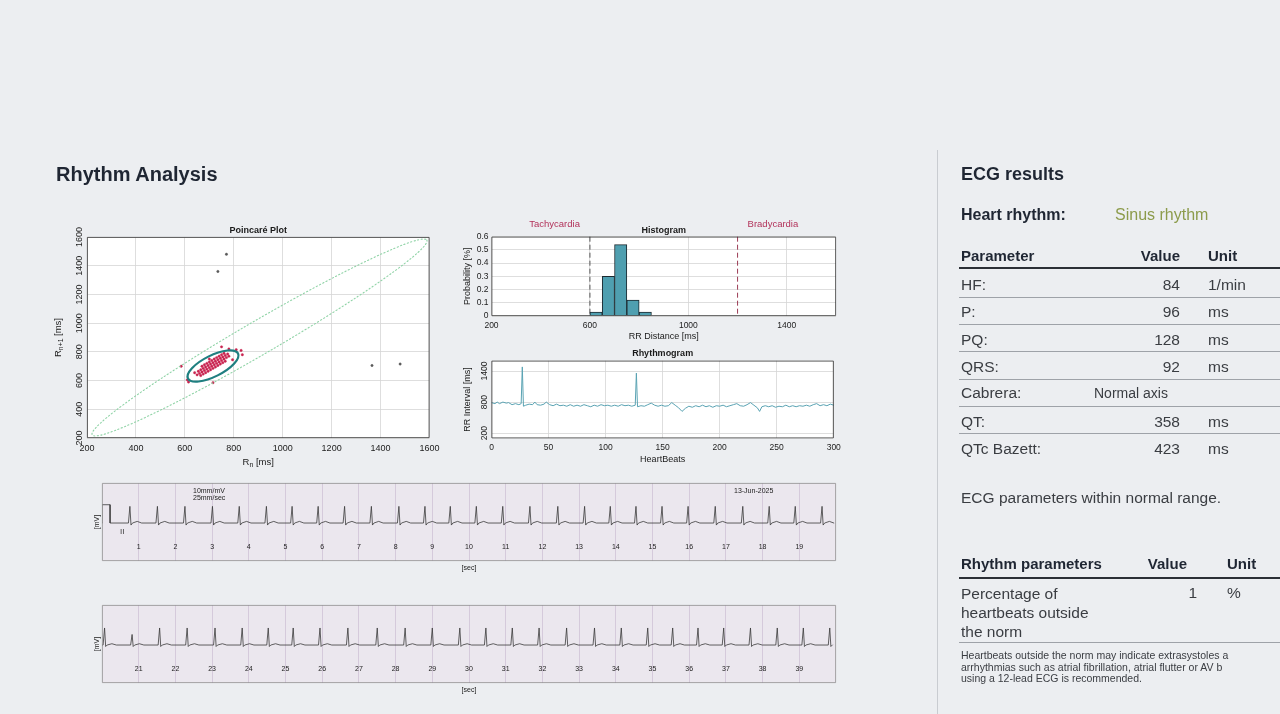 This screenshot has width=1280, height=714. Describe the element at coordinates (1025, 612) in the screenshot. I see `text: Percentage of heartbeats outside the norm` at that location.